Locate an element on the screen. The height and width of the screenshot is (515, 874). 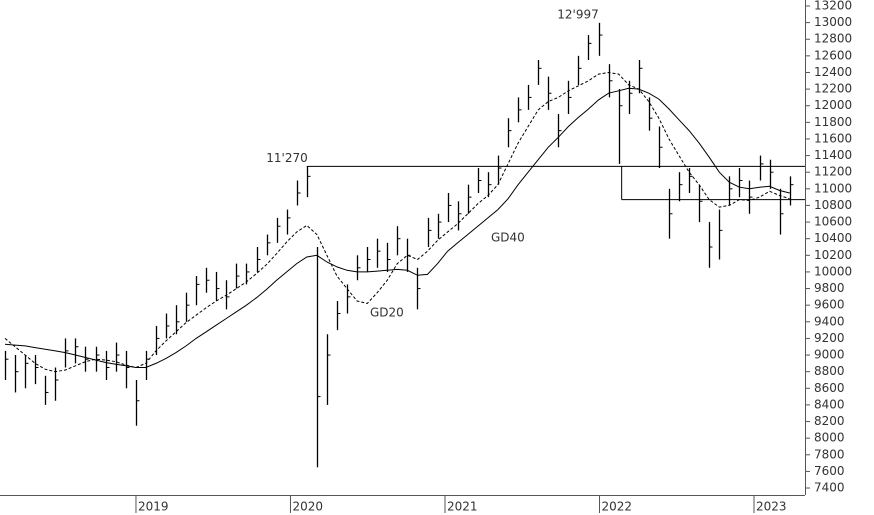
y-tick-label: 13200 is located at coordinates (833, 6).